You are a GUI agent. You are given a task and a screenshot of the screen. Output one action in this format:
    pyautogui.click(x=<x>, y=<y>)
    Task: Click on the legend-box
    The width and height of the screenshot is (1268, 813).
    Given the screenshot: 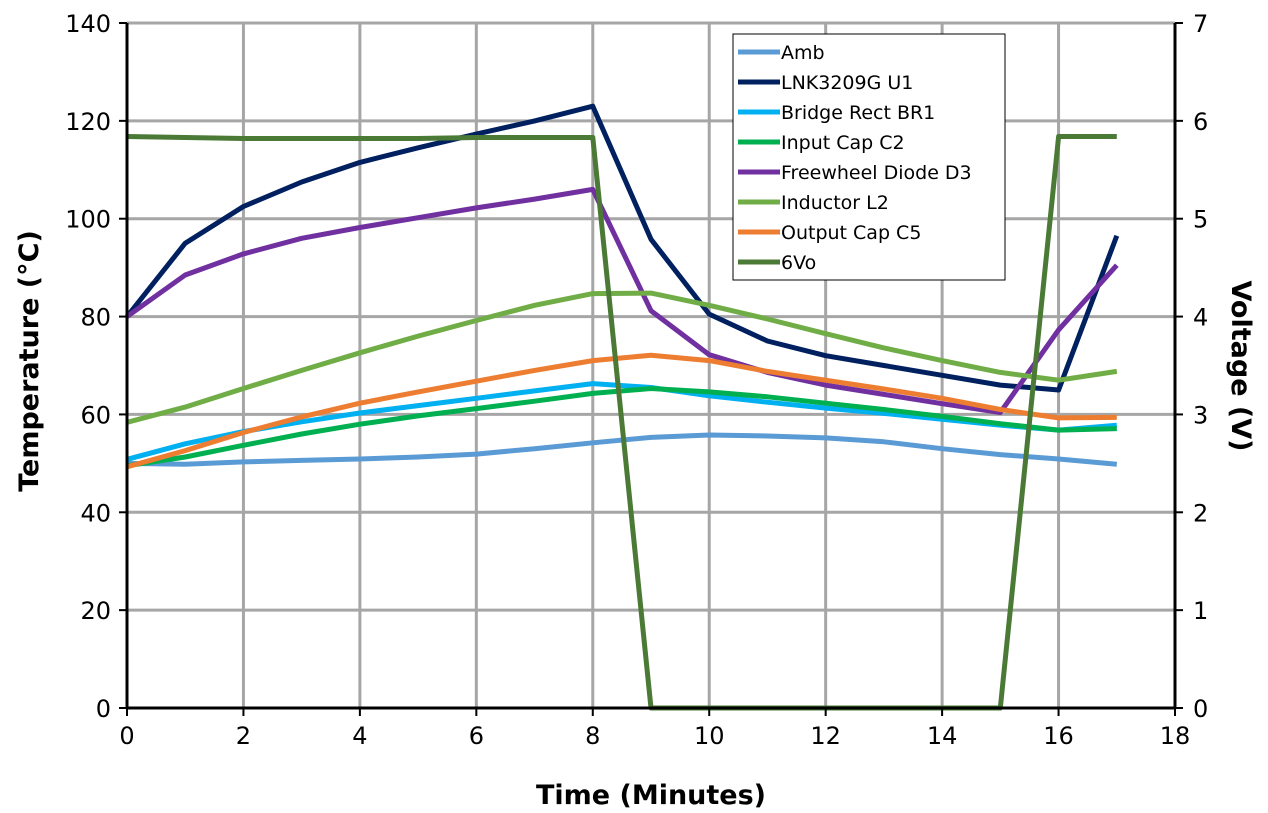 What is the action you would take?
    pyautogui.click(x=869, y=157)
    